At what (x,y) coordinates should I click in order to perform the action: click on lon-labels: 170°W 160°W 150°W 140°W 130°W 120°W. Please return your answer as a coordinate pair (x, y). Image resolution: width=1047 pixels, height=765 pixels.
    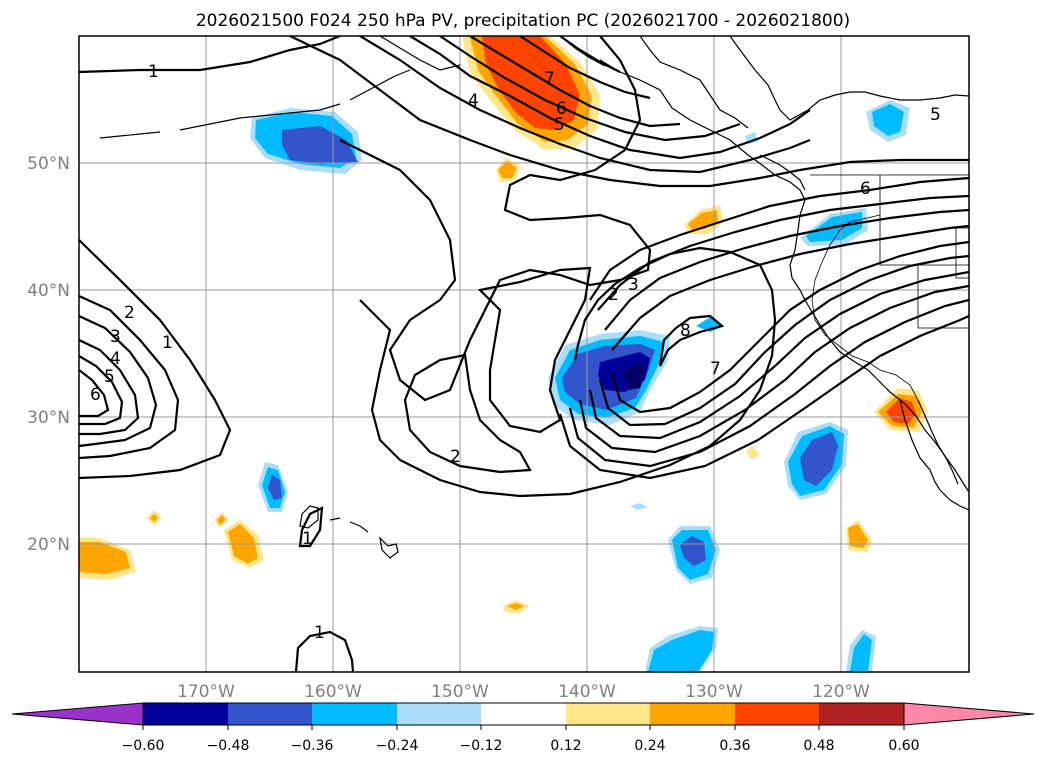
    Looking at the image, I should click on (523, 692).